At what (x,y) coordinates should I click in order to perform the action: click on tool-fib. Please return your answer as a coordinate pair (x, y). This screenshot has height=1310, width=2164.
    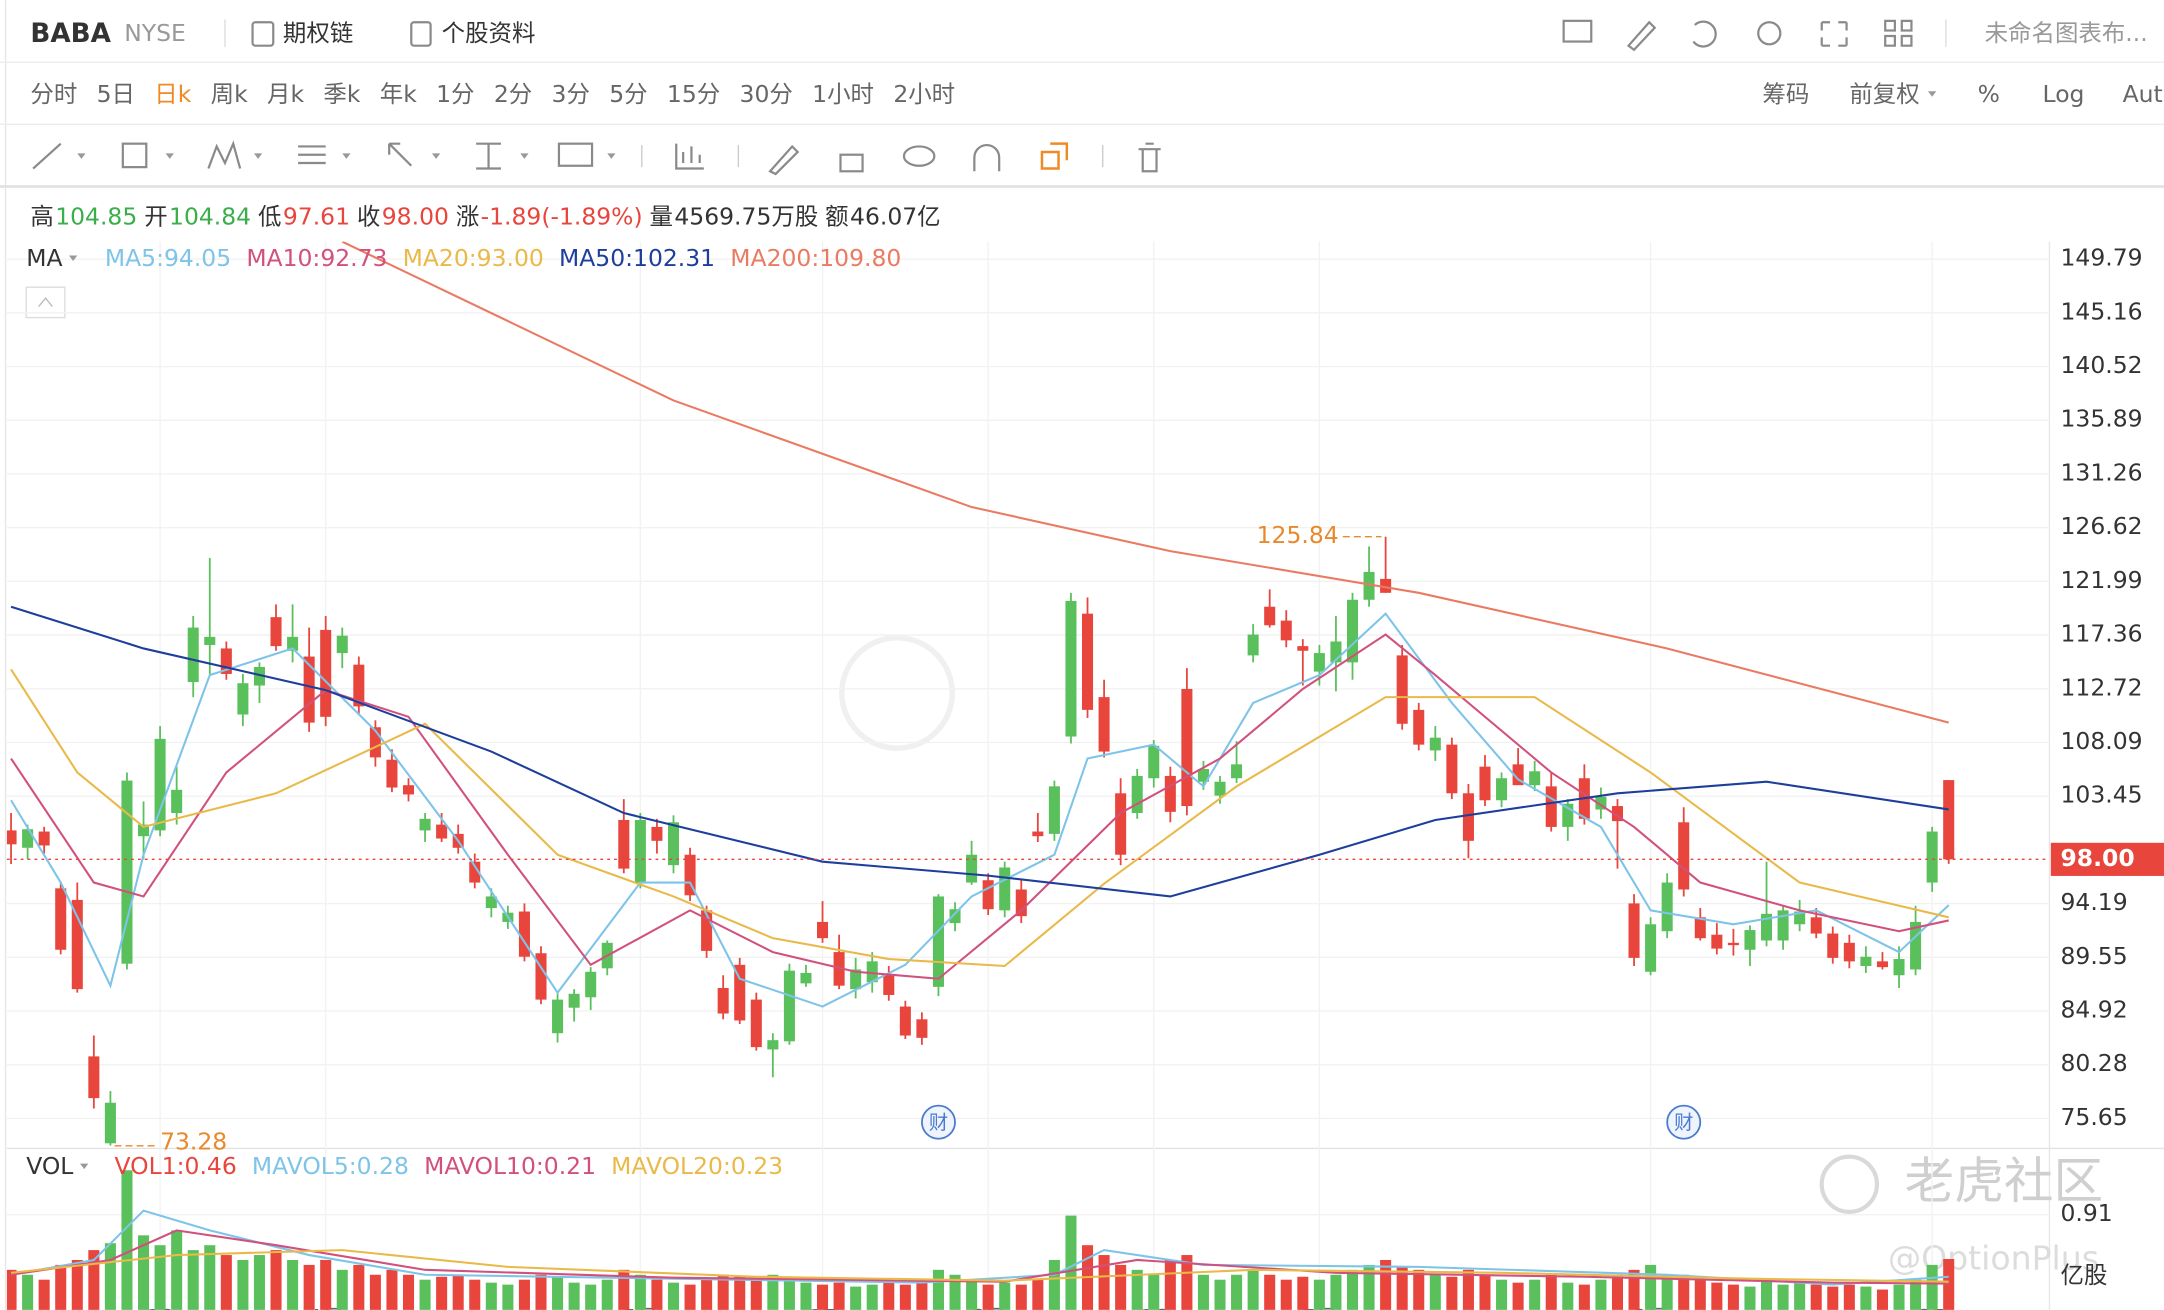
    Looking at the image, I should click on (312, 155).